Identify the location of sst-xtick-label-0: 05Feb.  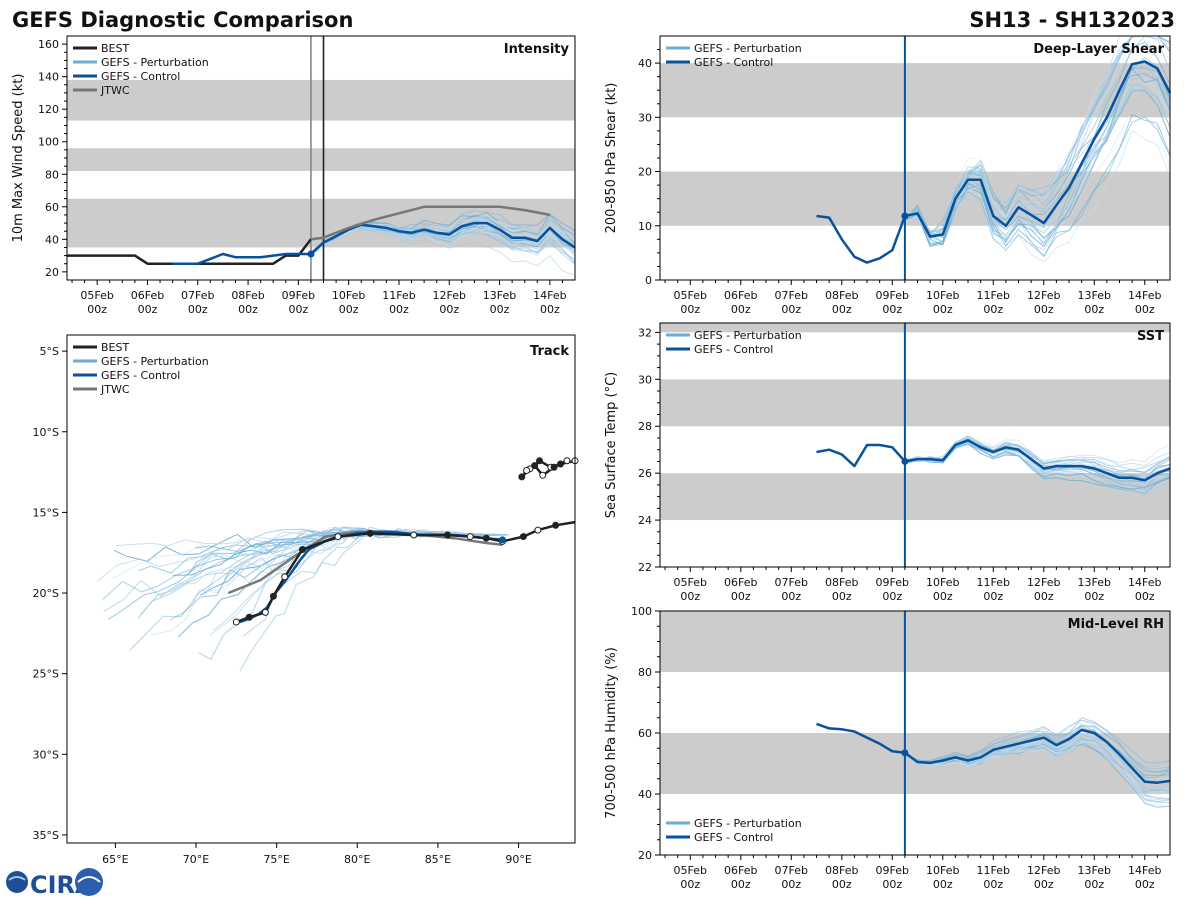
(690, 582).